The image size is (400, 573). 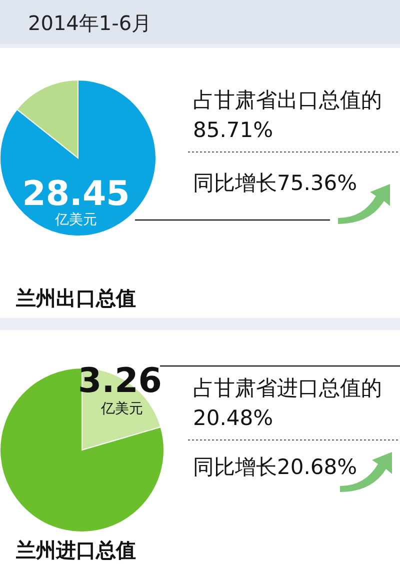 I want to click on text: 兰州出口总值, so click(x=75, y=298).